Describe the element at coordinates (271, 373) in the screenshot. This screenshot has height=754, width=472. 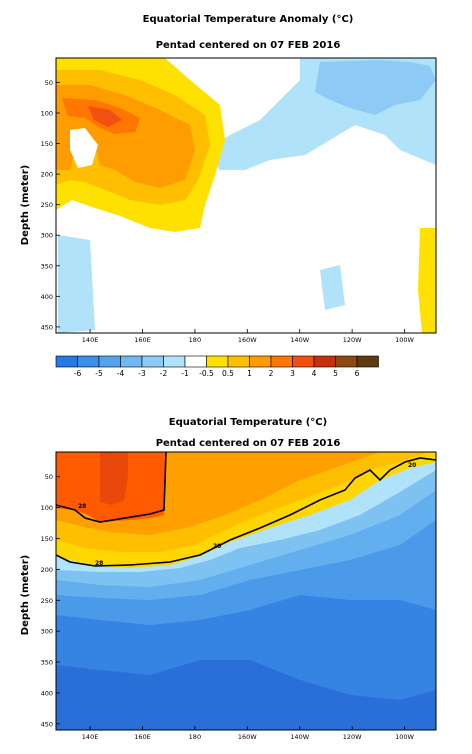
I see `colorbar-label: 2` at that location.